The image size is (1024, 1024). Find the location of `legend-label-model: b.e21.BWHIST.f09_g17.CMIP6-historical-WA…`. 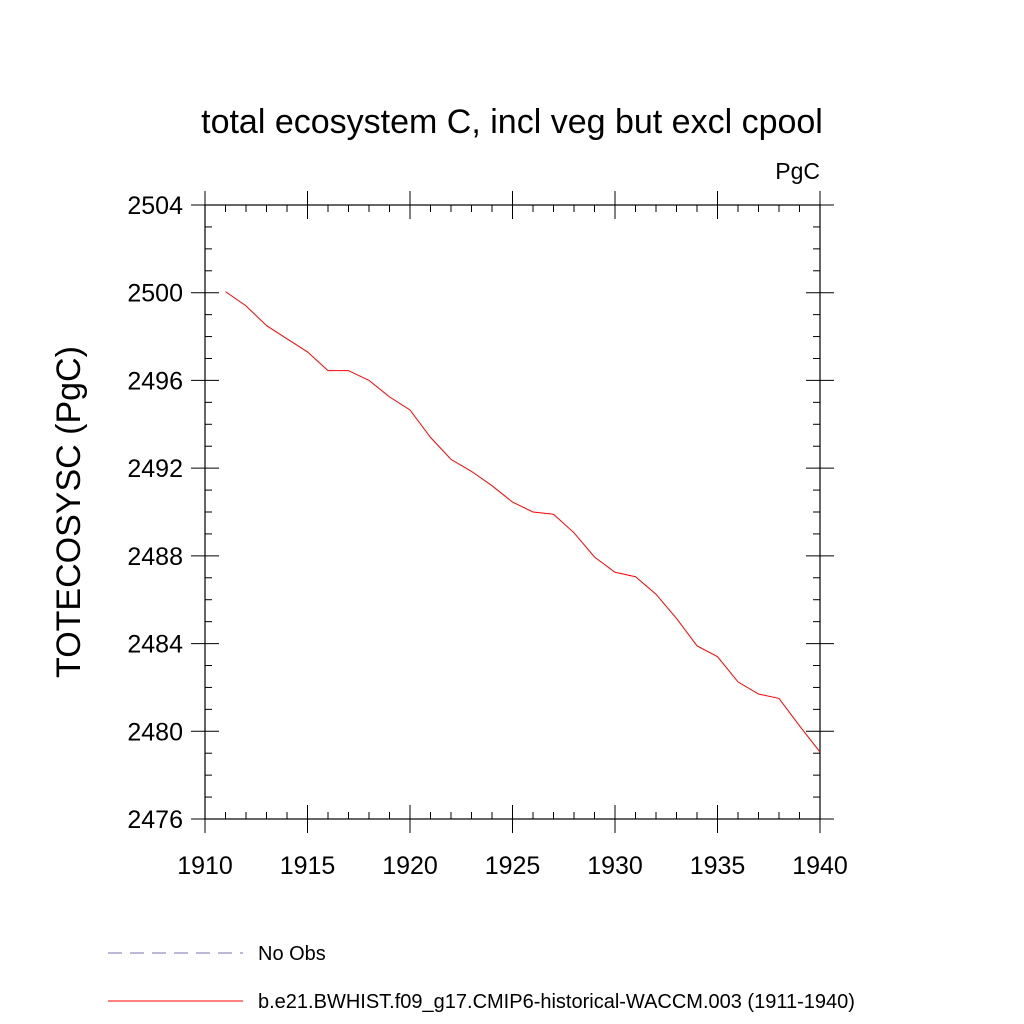

legend-label-model: b.e21.BWHIST.f09_g17.CMIP6-historical-WA… is located at coordinates (556, 1002).